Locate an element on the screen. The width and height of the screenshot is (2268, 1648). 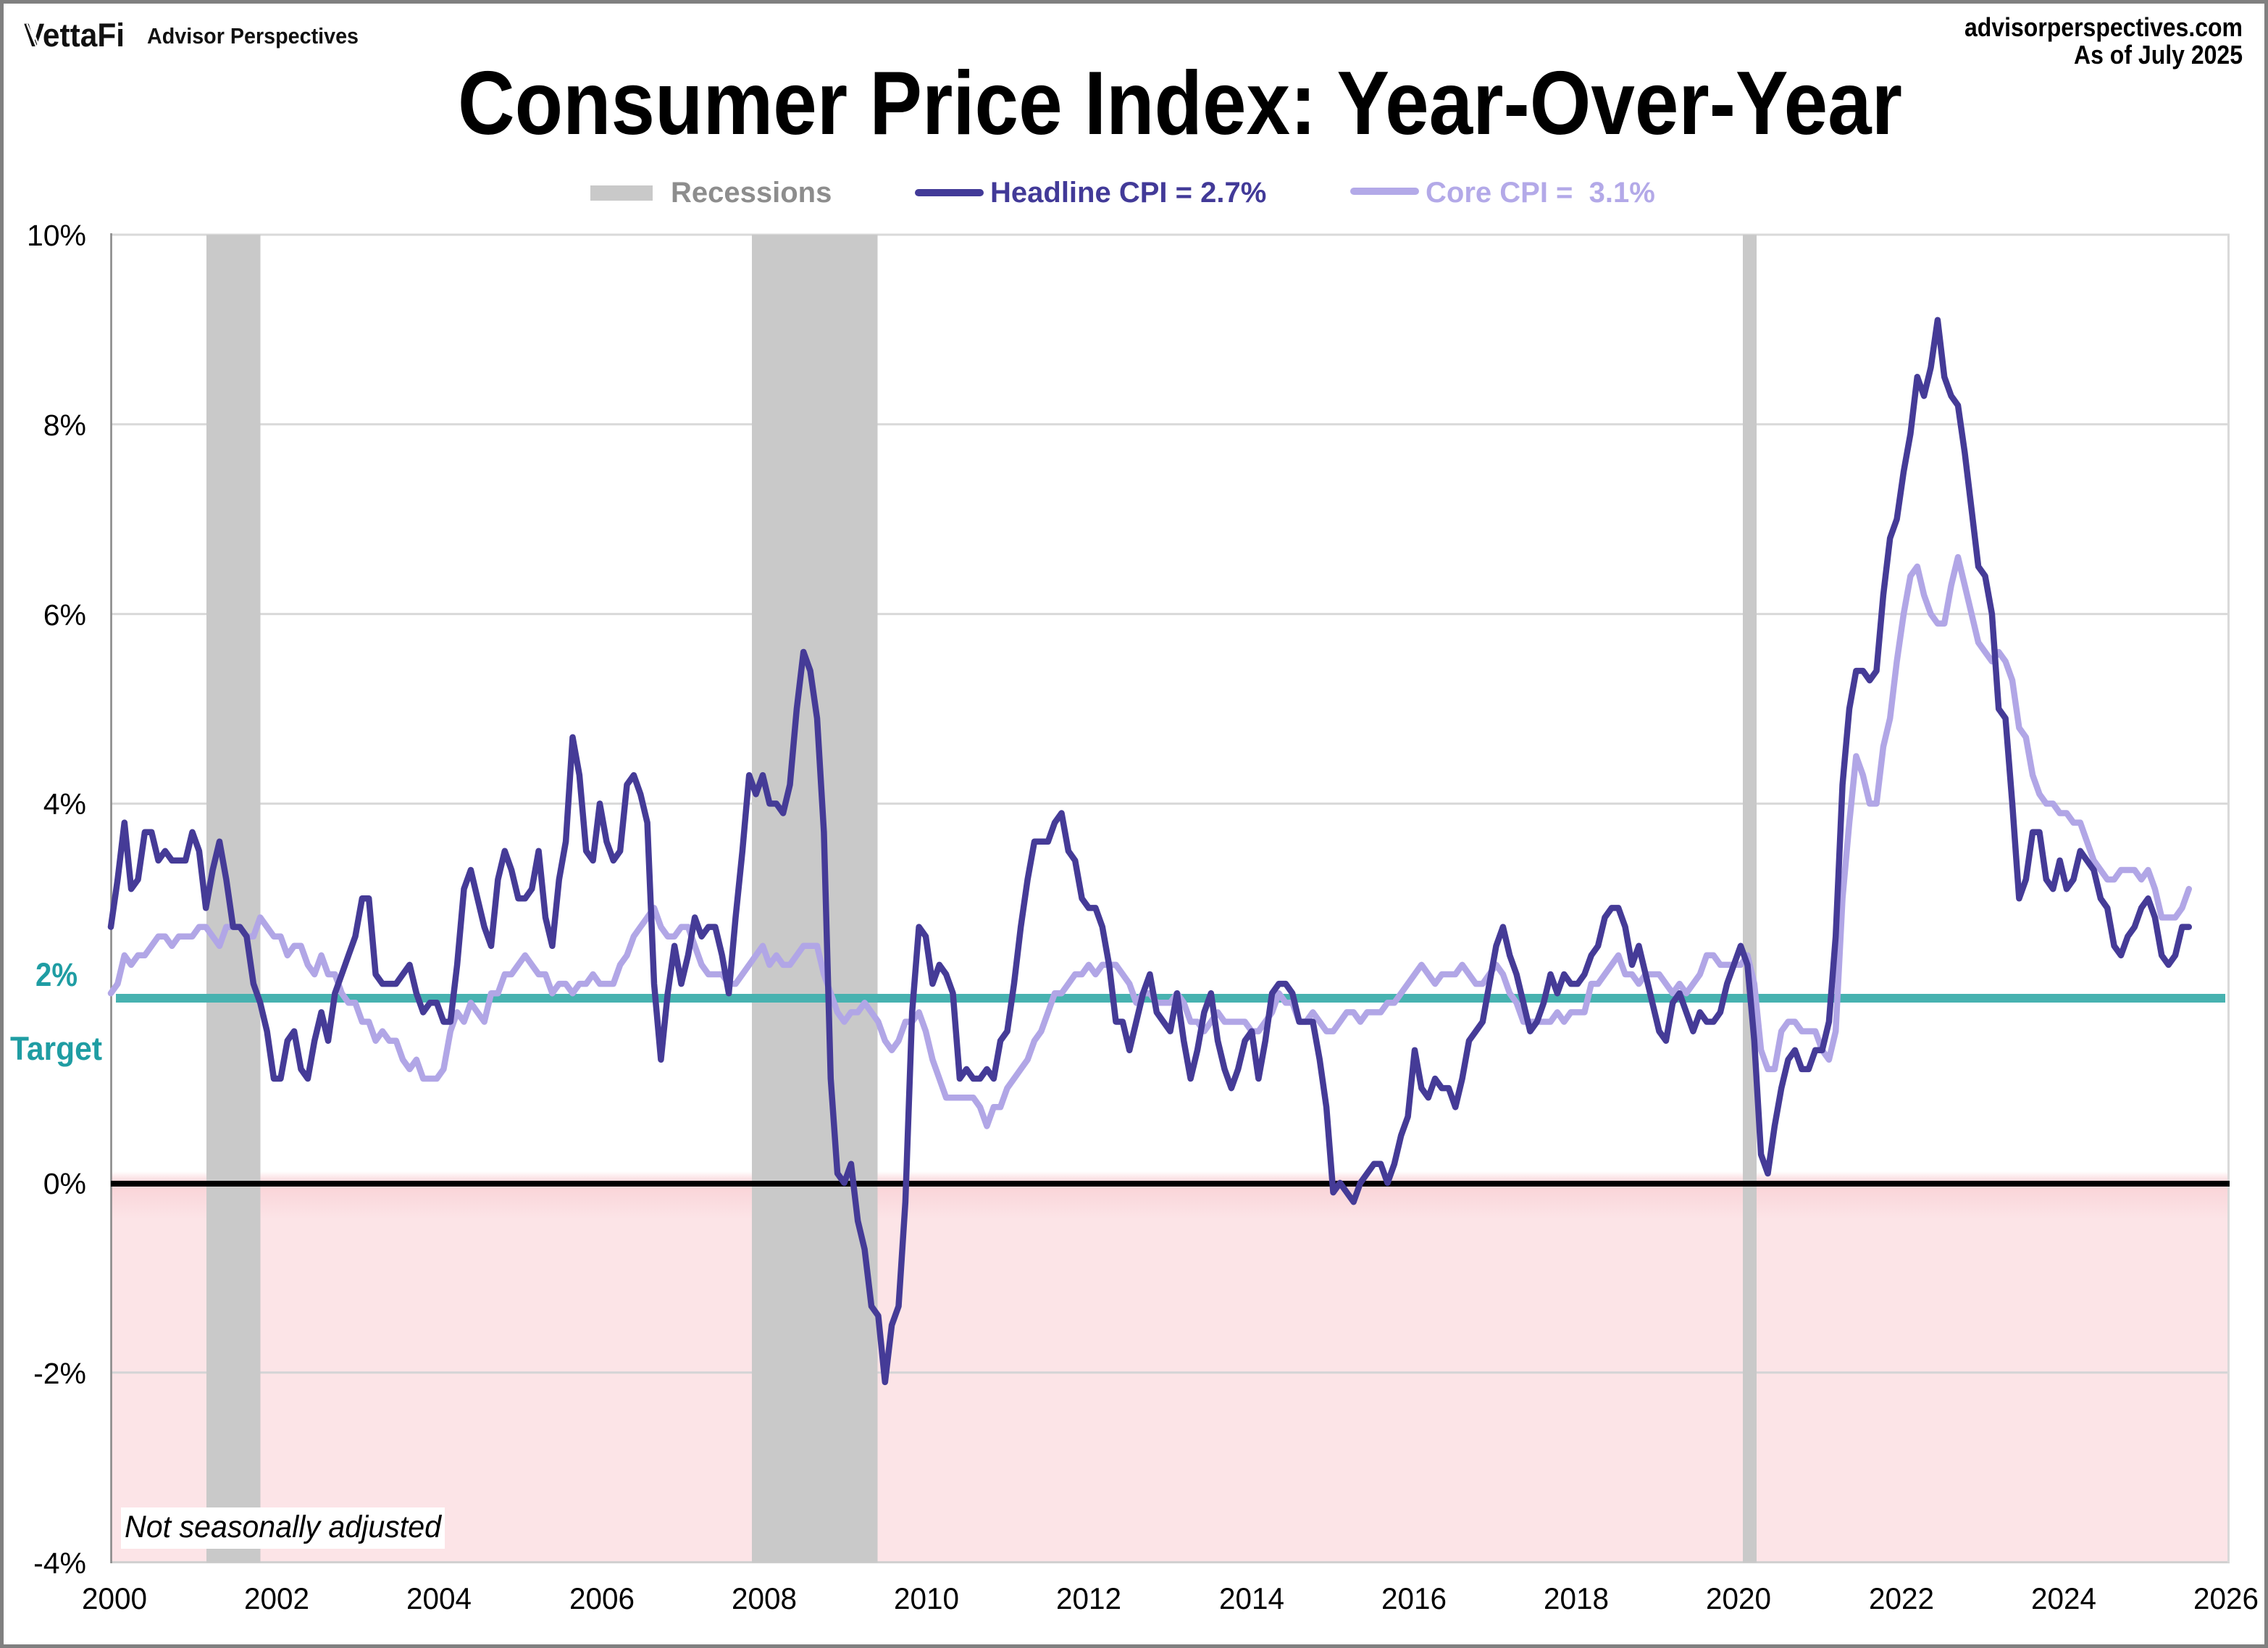
svg-text: 2010 is located at coordinates (927, 1598).